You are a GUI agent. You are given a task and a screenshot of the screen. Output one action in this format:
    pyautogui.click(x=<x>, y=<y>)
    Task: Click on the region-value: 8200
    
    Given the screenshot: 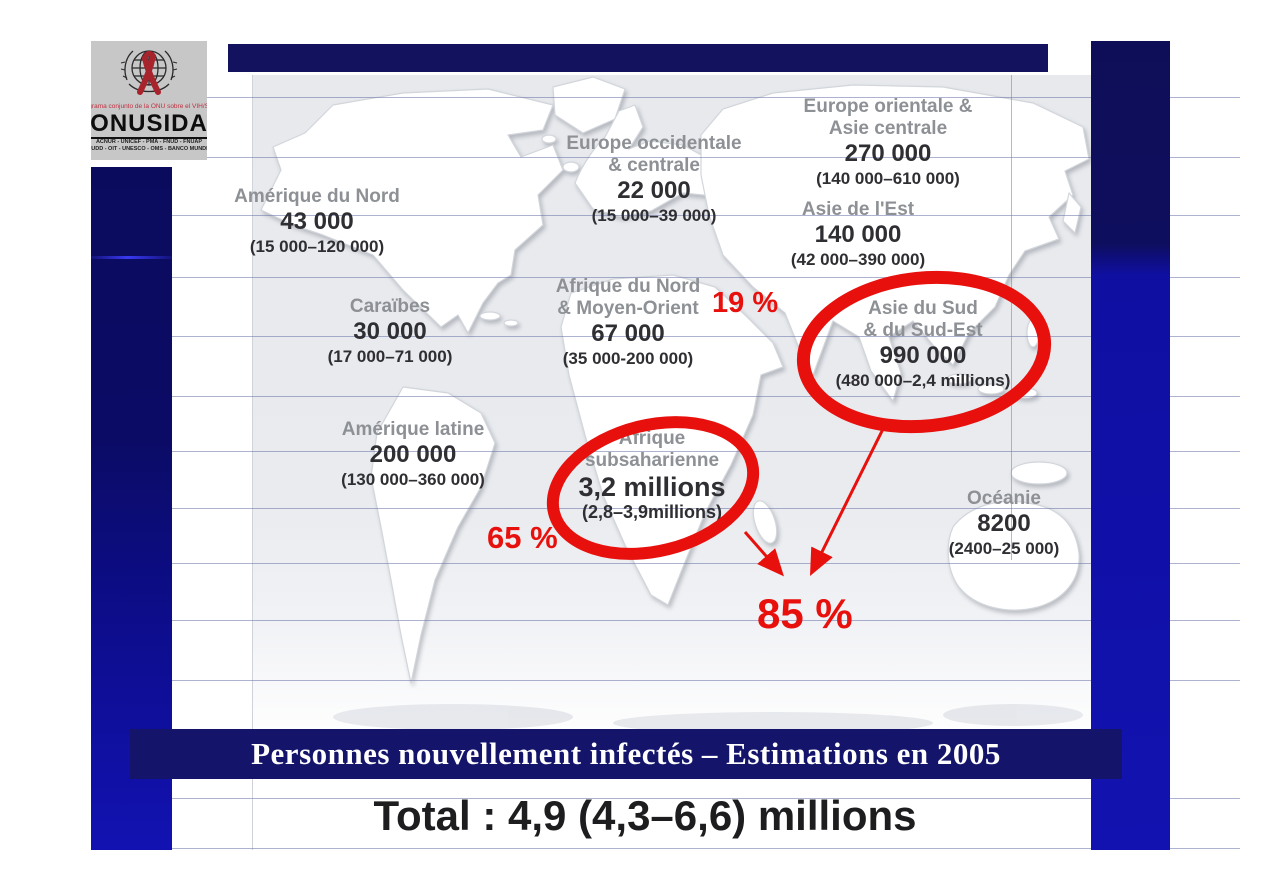 What is the action you would take?
    pyautogui.click(x=1004, y=523)
    